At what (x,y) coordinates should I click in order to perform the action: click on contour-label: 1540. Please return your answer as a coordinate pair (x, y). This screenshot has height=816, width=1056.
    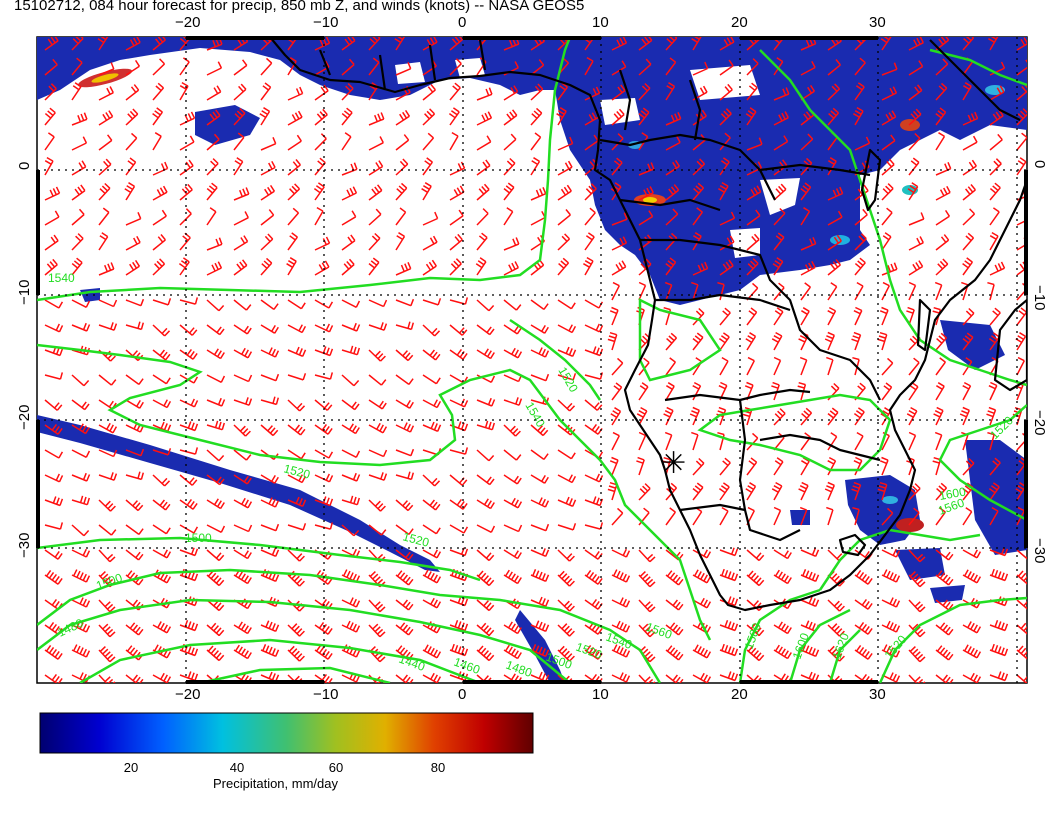
    Looking at the image, I should click on (61, 278).